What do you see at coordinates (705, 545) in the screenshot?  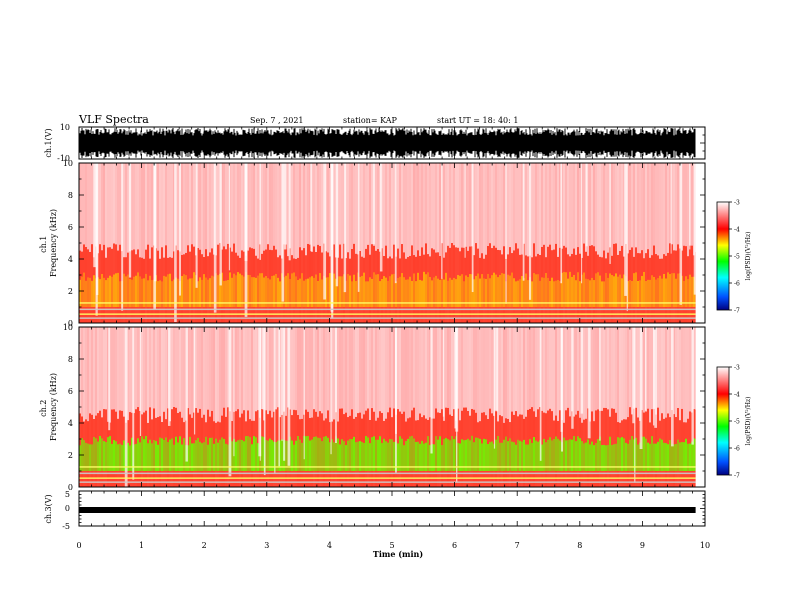 I see `x-tick-label: 10` at bounding box center [705, 545].